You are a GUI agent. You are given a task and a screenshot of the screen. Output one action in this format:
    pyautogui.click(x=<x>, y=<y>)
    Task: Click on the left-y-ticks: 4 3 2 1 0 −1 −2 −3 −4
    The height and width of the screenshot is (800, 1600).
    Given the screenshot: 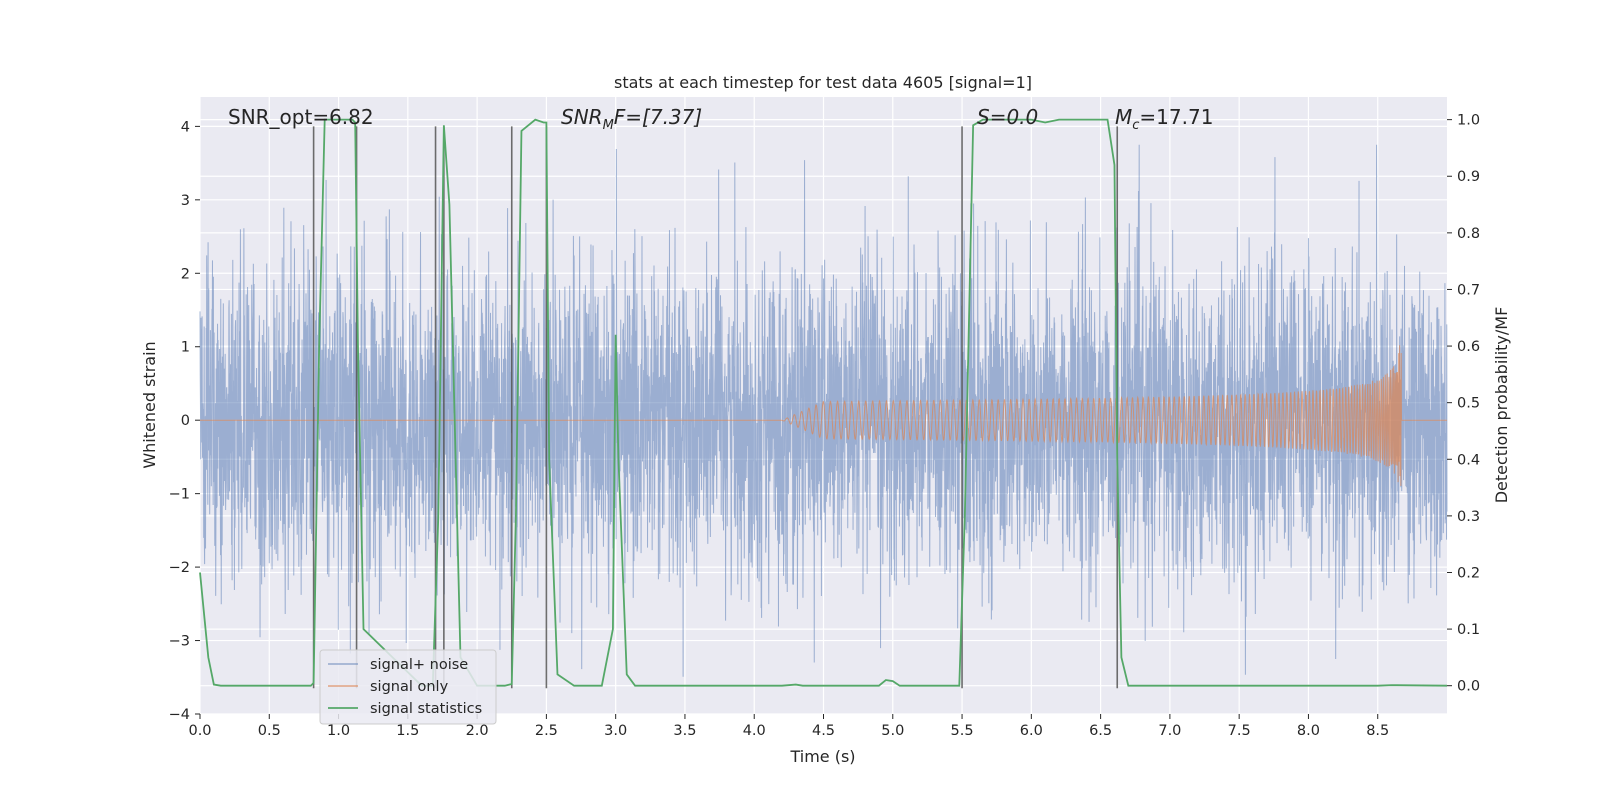 What is the action you would take?
    pyautogui.click(x=184, y=421)
    